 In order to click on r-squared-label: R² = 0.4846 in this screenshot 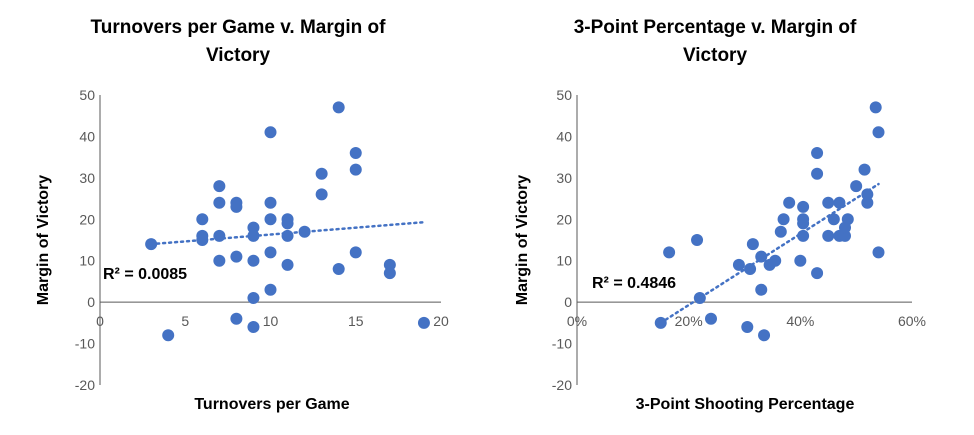, I will do `click(634, 283)`.